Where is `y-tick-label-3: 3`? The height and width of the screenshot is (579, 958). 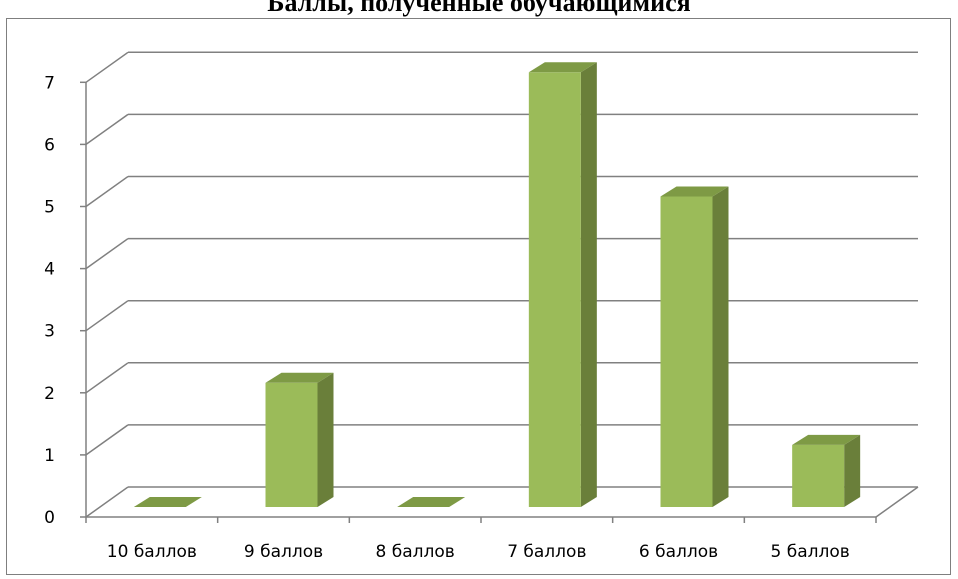 y-tick-label-3: 3 is located at coordinates (49, 332).